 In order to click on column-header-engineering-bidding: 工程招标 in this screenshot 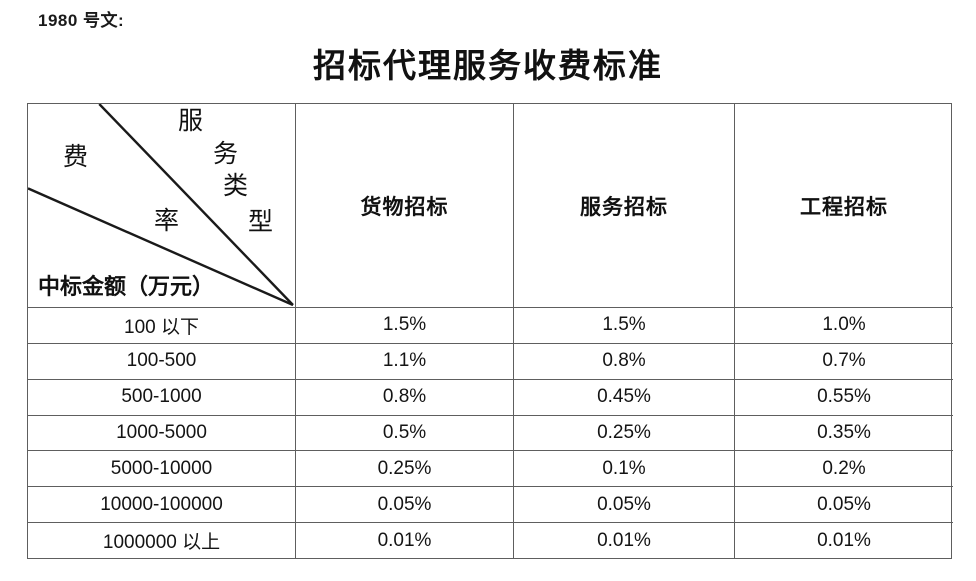, I will do `click(844, 206)`.